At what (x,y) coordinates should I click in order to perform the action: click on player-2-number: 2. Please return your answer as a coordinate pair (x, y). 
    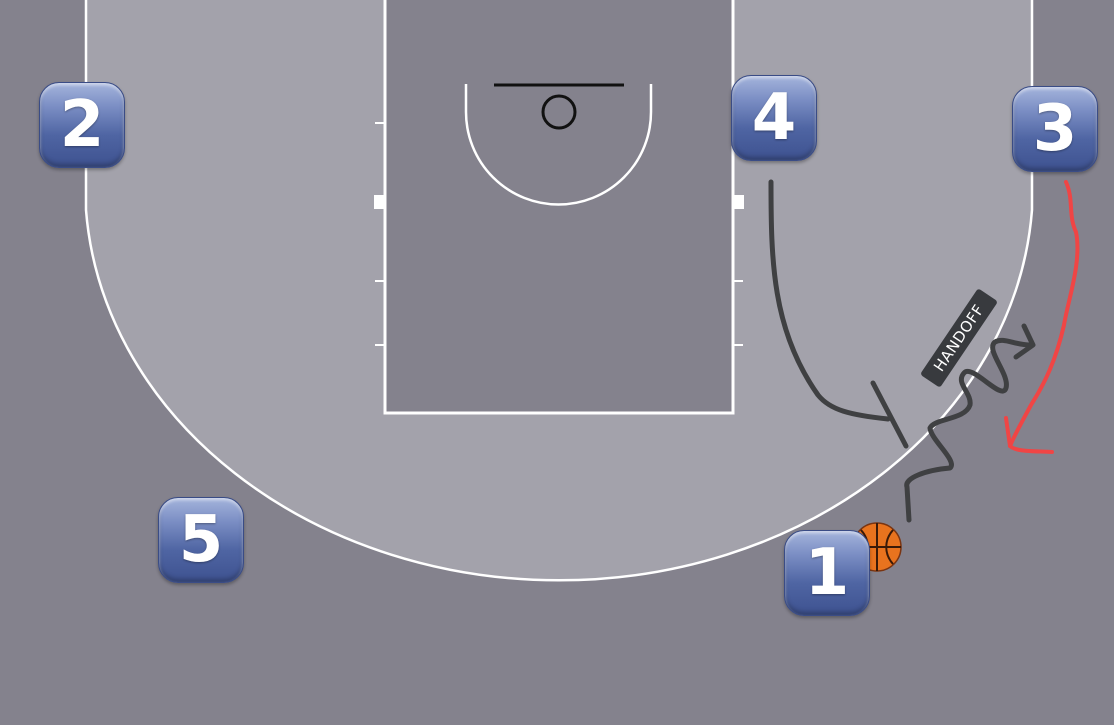
    Looking at the image, I should click on (82, 125).